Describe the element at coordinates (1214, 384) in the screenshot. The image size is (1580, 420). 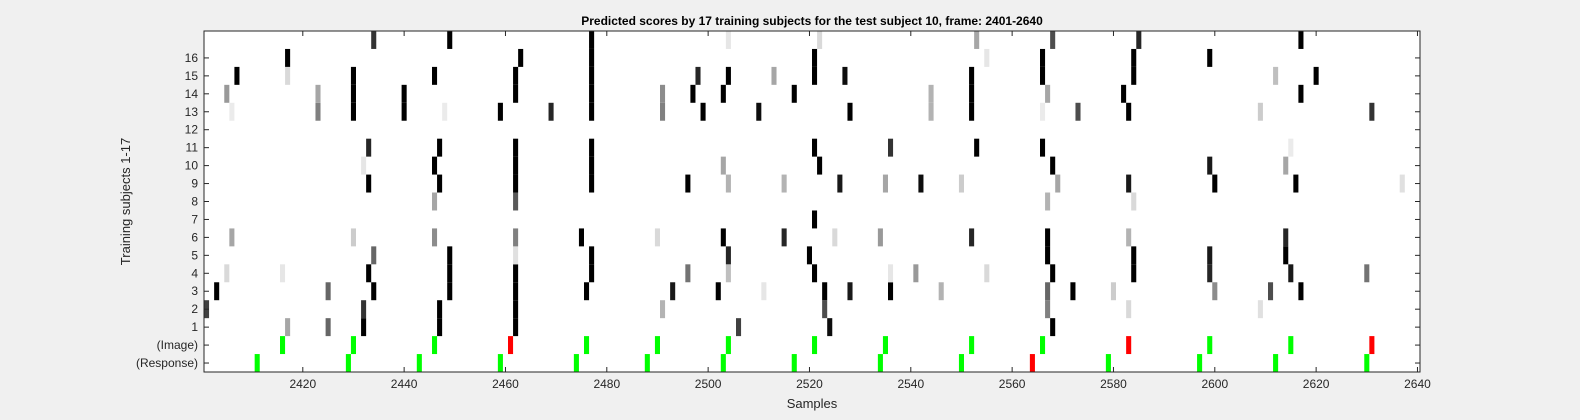
I see `x-tick-label: 2600` at that location.